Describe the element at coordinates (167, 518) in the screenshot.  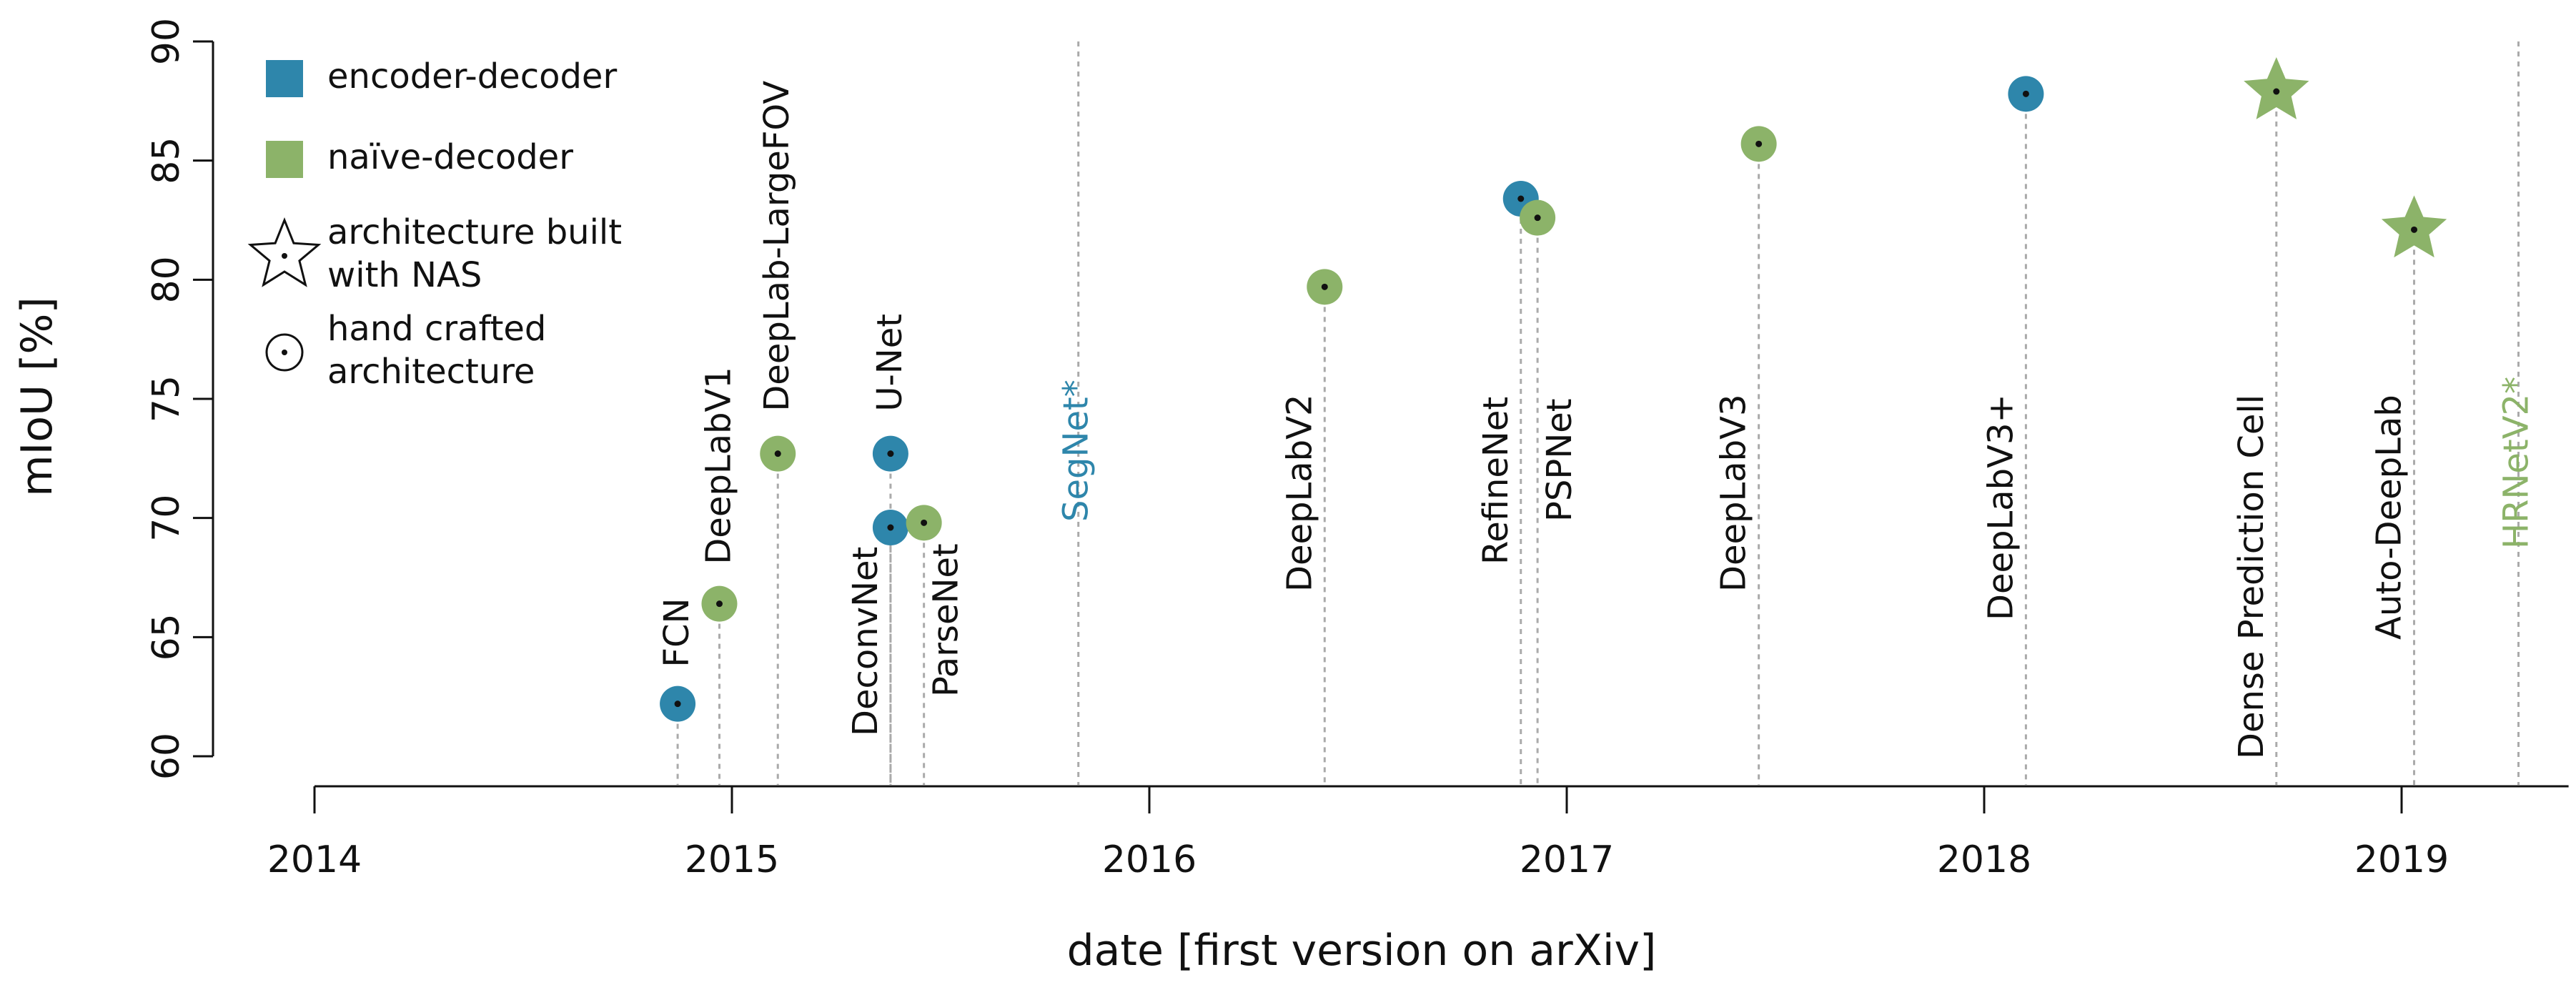
I see `y-tick-label-70: 70` at that location.